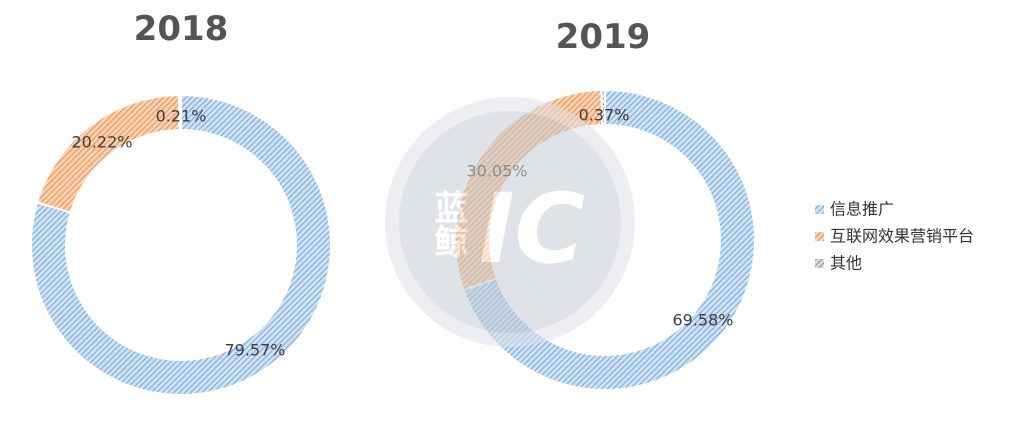 This screenshot has height=447, width=1018. Describe the element at coordinates (862, 209) in the screenshot. I see `legend-label-info-promotion: 信息推广` at that location.